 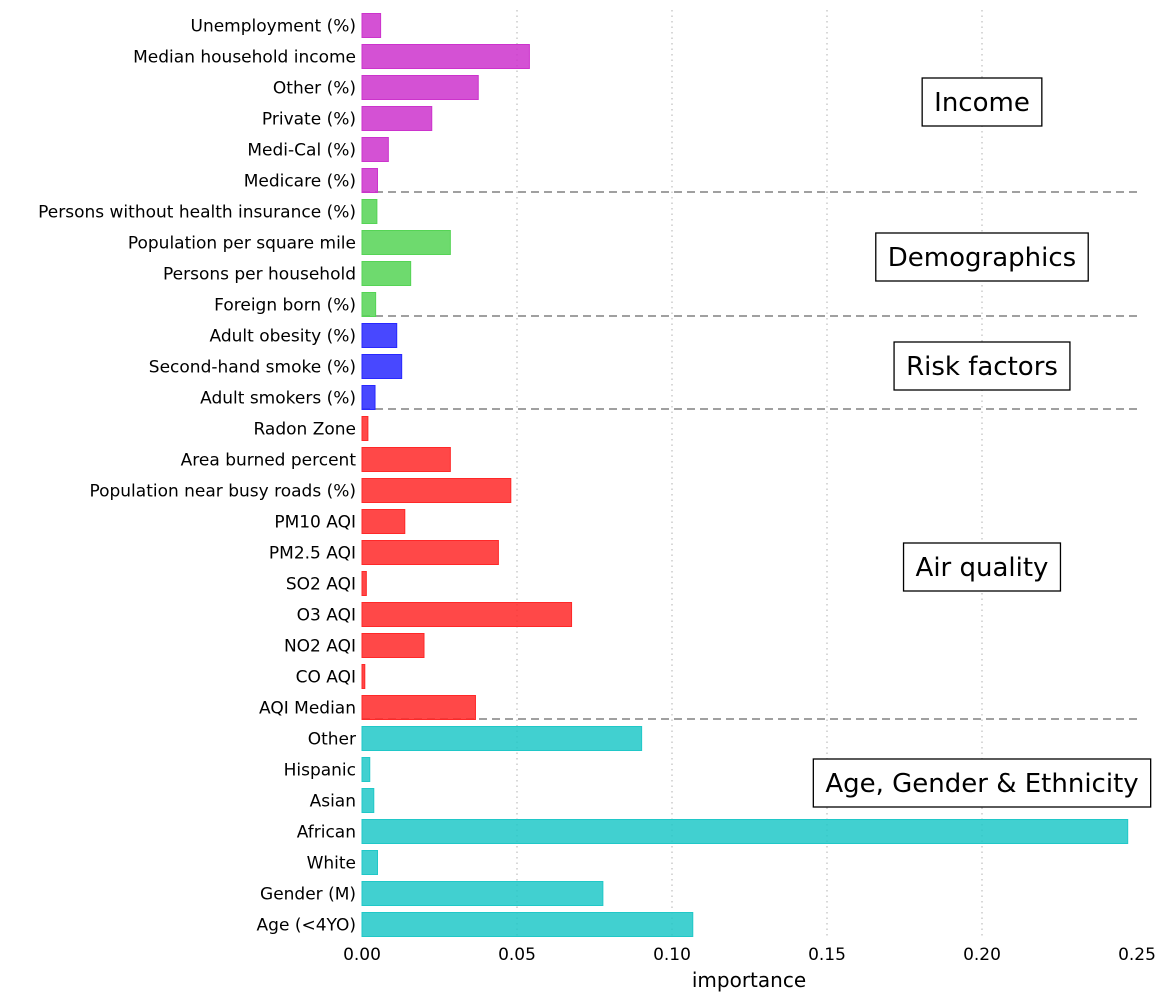 I want to click on x-axis-label: importance, so click(x=749, y=980).